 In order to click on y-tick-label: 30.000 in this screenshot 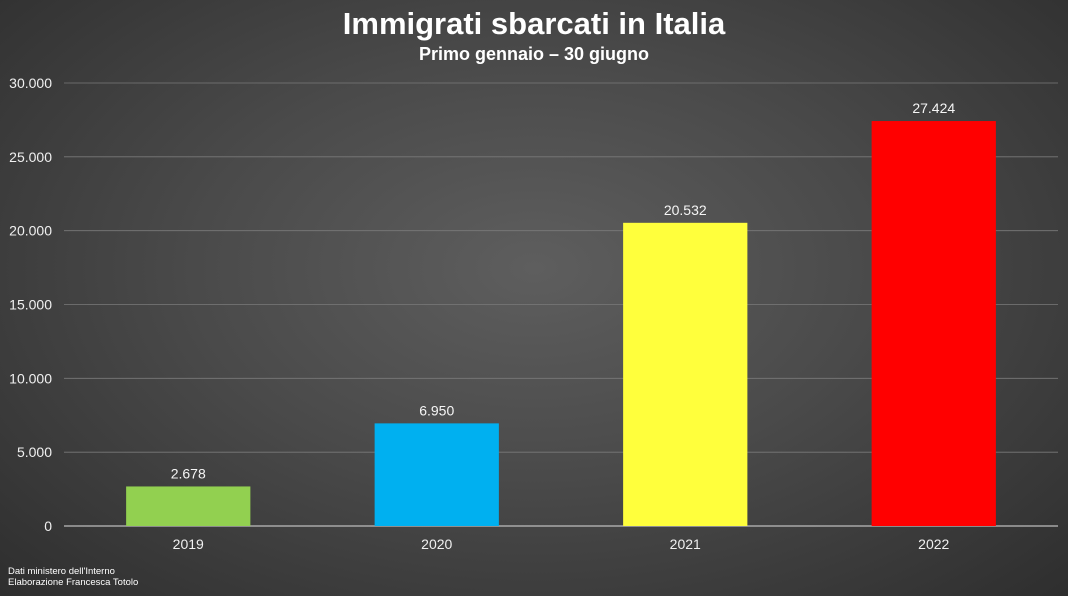, I will do `click(30, 83)`.